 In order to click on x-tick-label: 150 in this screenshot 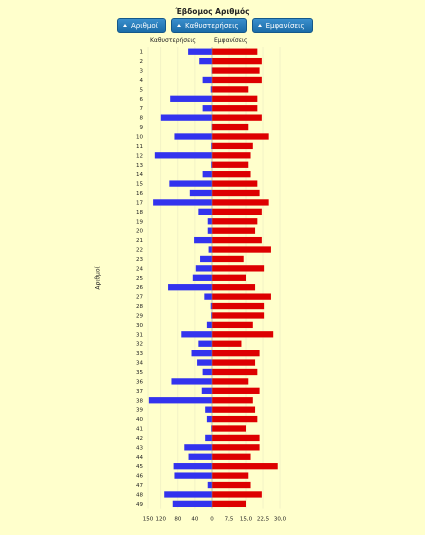, I will do `click(148, 520)`.